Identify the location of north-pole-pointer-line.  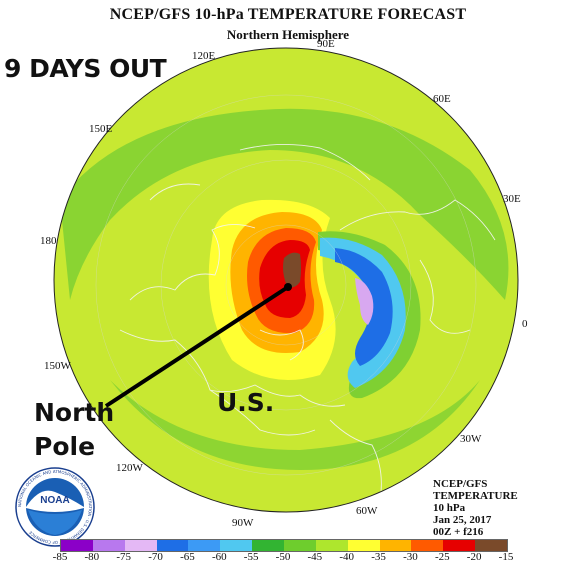
(197, 346).